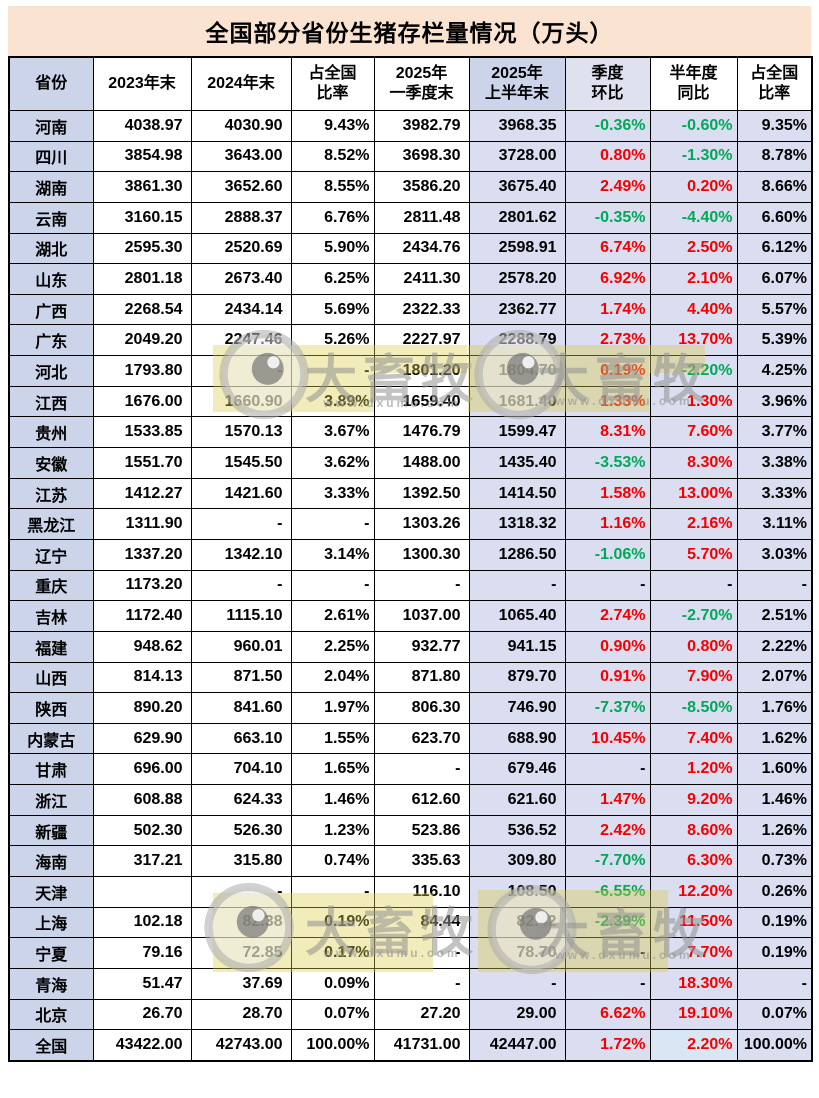 The width and height of the screenshot is (819, 1098). Describe the element at coordinates (332, 187) in the screenshot. I see `value-cell: 8.55%` at that location.